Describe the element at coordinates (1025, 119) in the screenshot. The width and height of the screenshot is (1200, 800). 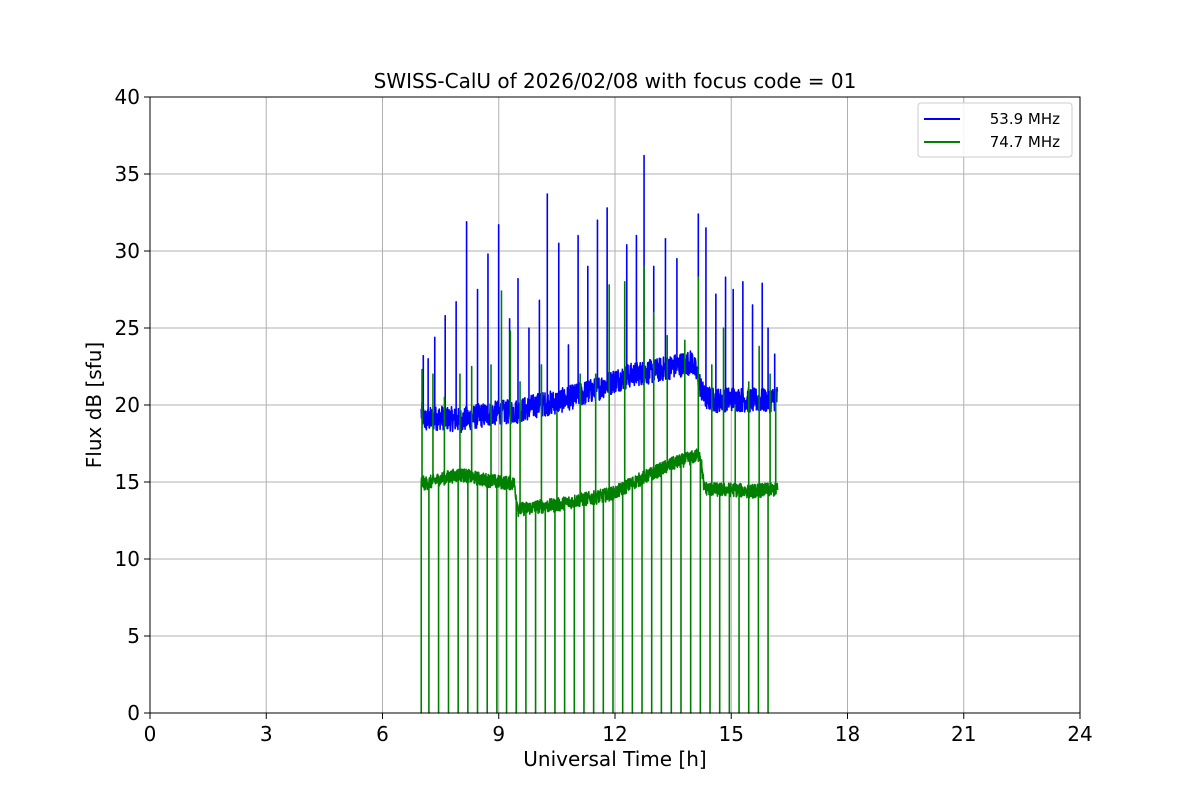
I see `legend-label-1: 53.9 MHz` at that location.